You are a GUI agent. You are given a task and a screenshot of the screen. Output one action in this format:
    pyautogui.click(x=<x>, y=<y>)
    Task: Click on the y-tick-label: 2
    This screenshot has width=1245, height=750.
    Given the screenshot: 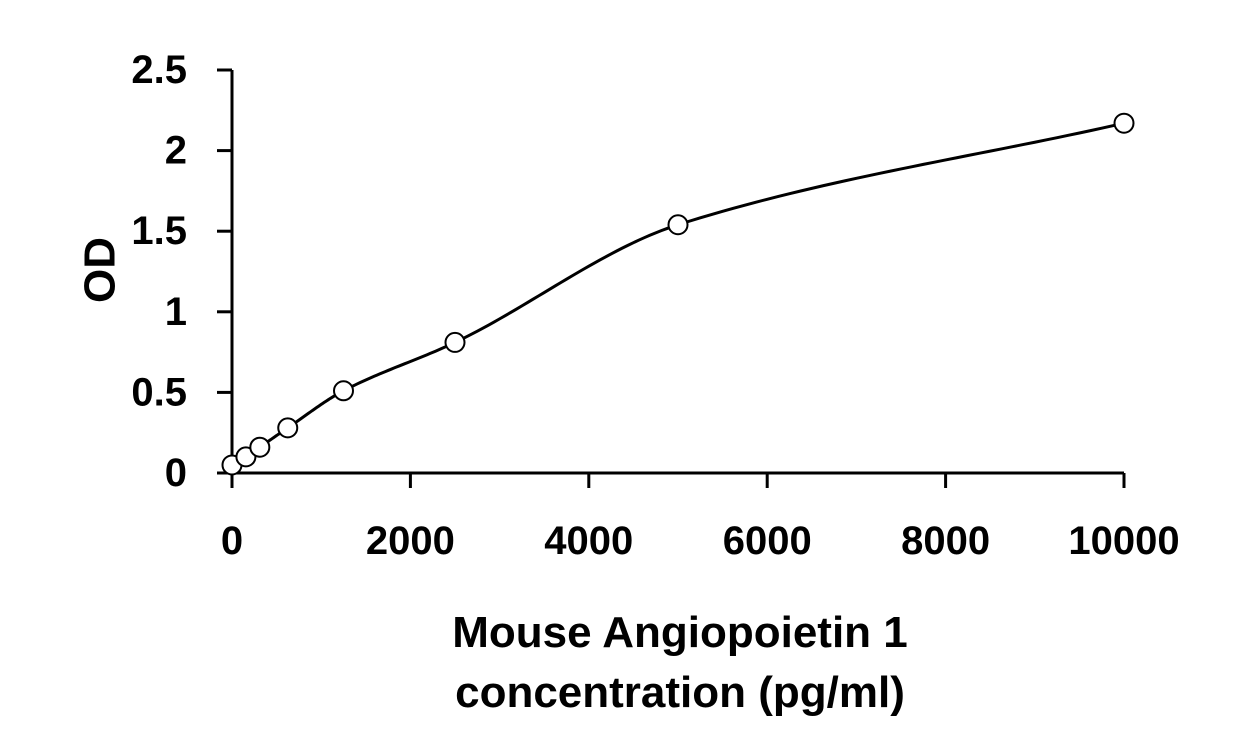 What is the action you would take?
    pyautogui.click(x=176, y=151)
    